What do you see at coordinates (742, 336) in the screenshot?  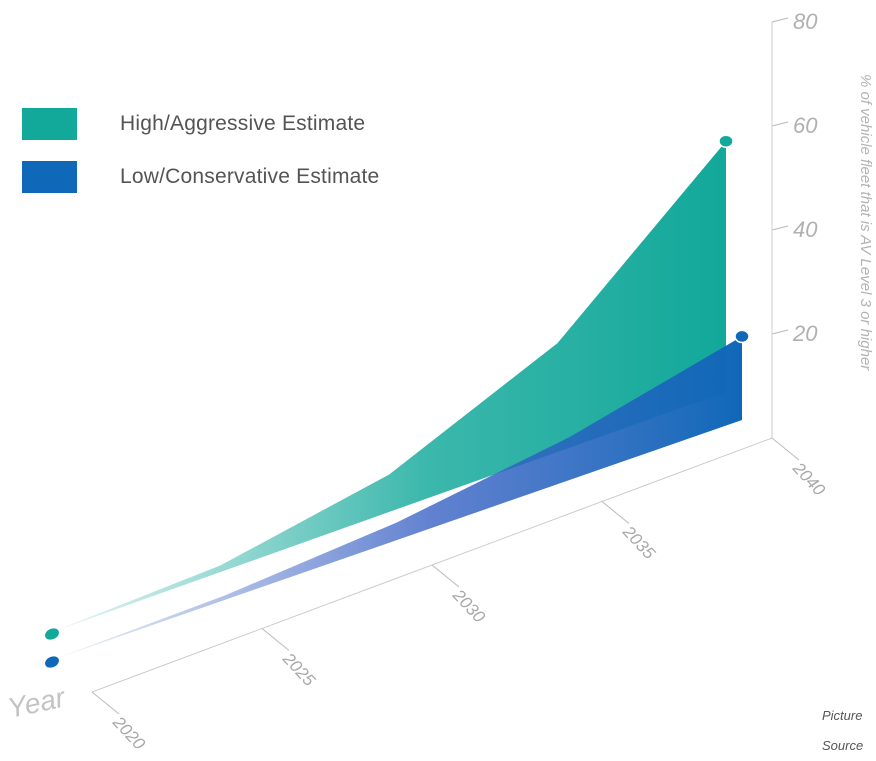 I see `end-marker-low` at bounding box center [742, 336].